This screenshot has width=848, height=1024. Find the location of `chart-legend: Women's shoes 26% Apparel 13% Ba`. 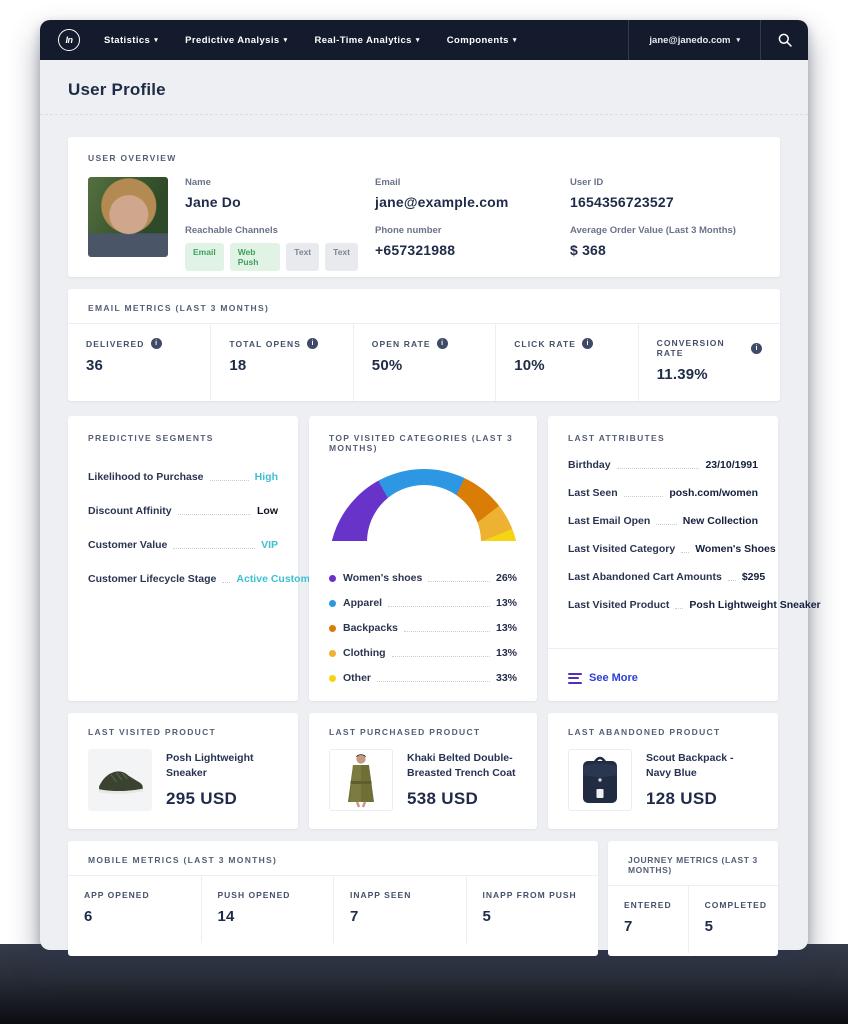

chart-legend: Women's shoes 26% Apparel 13% Ba is located at coordinates (423, 621).